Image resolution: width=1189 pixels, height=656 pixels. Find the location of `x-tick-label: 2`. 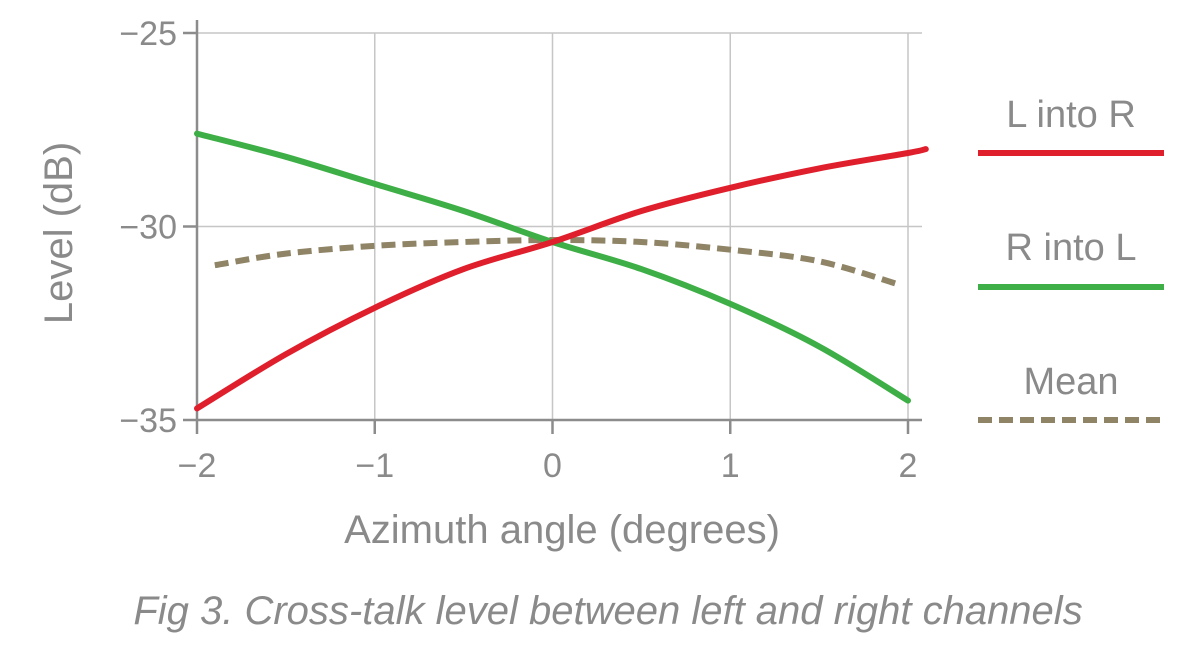

x-tick-label: 2 is located at coordinates (908, 466).